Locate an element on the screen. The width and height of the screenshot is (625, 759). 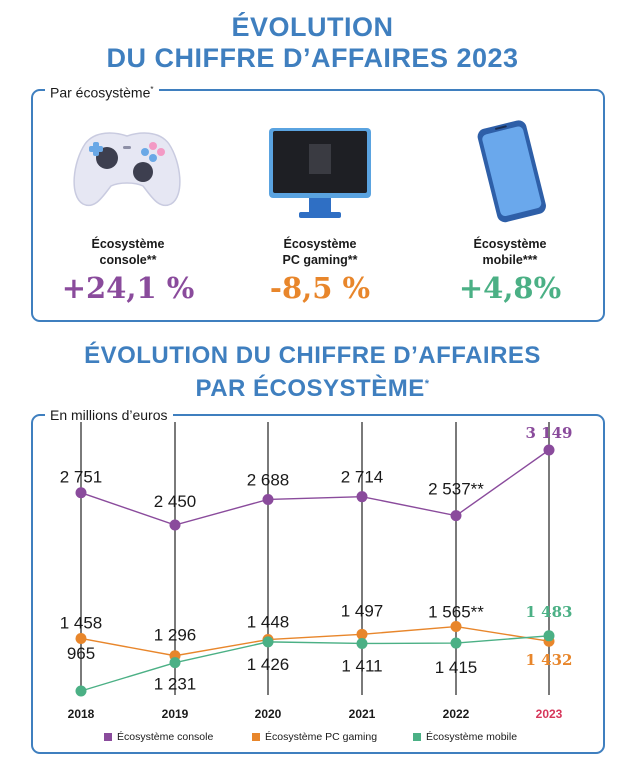
legend-label-mobile: Écosystème mobile is located at coordinates (472, 737).